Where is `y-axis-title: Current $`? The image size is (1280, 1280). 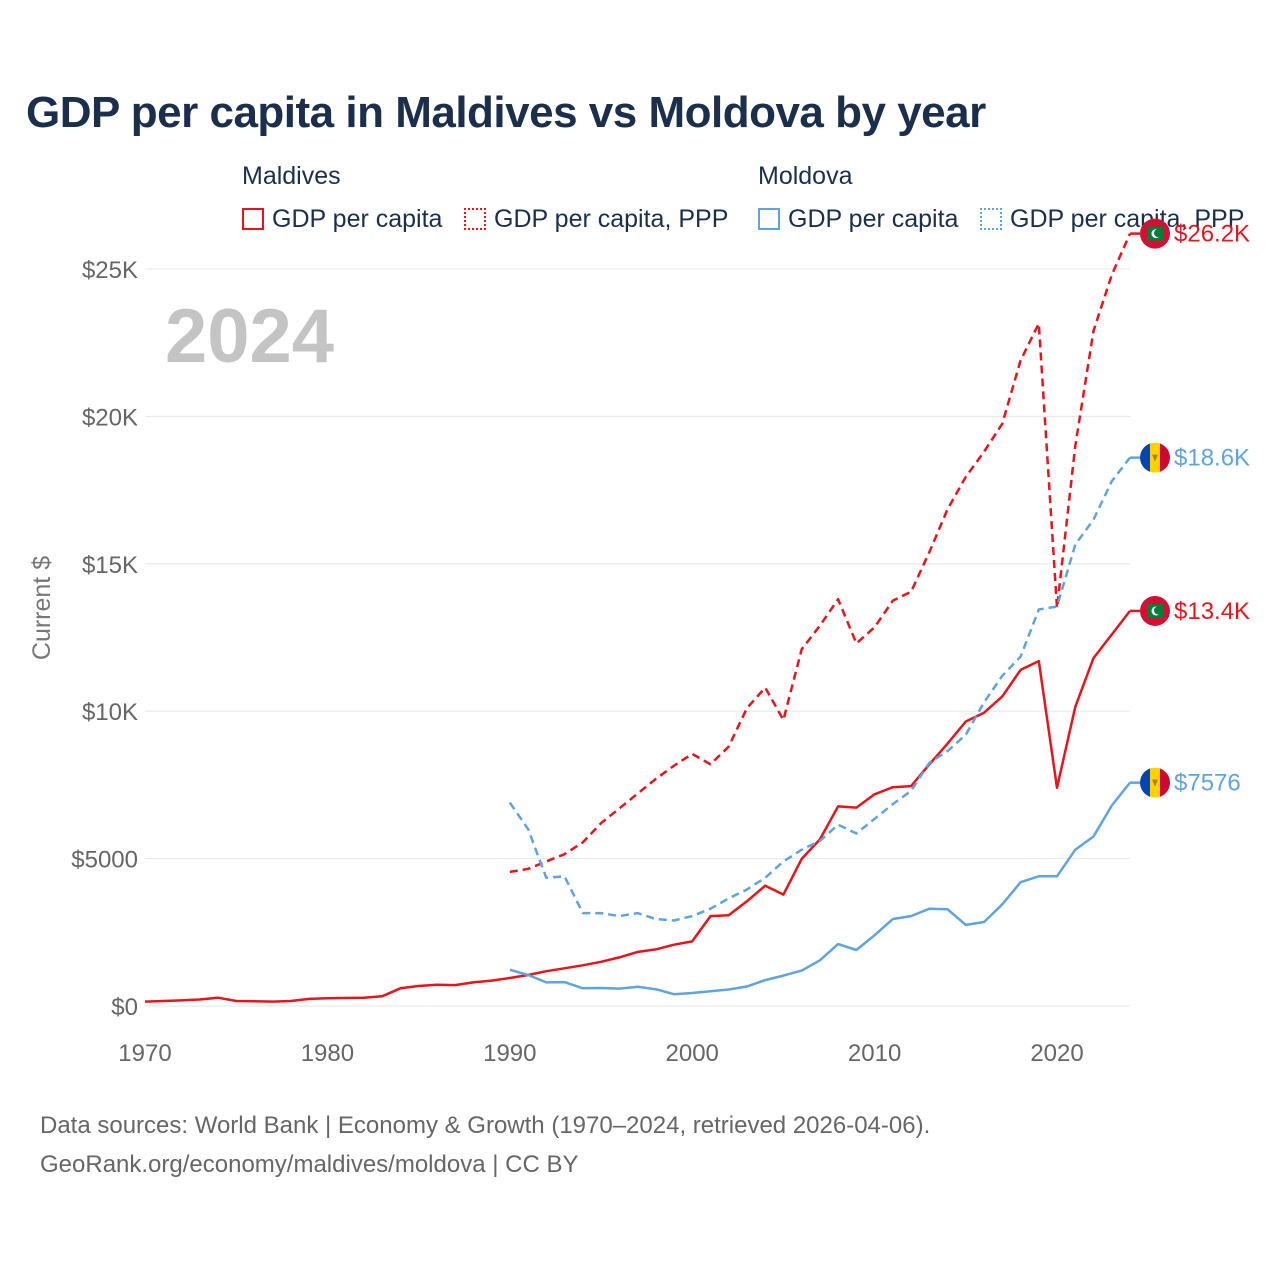
y-axis-title: Current $ is located at coordinates (42, 608).